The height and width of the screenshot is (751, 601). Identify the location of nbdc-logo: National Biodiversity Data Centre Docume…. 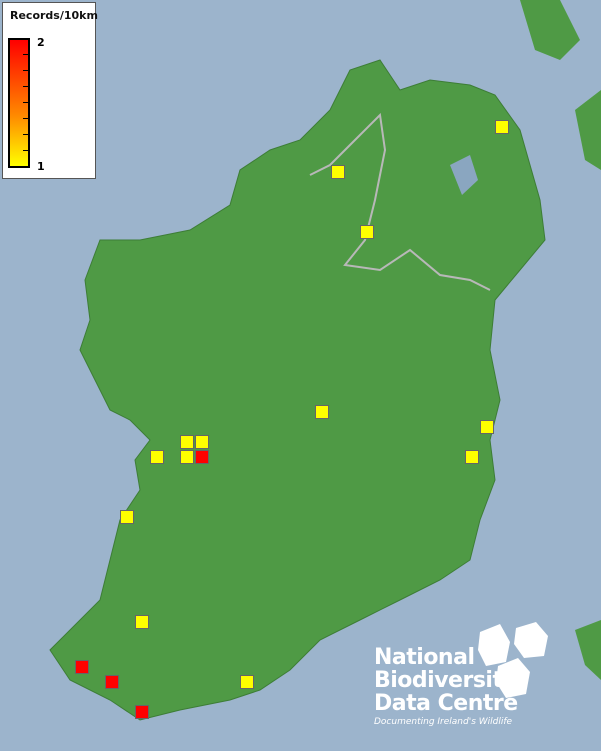
(461, 674).